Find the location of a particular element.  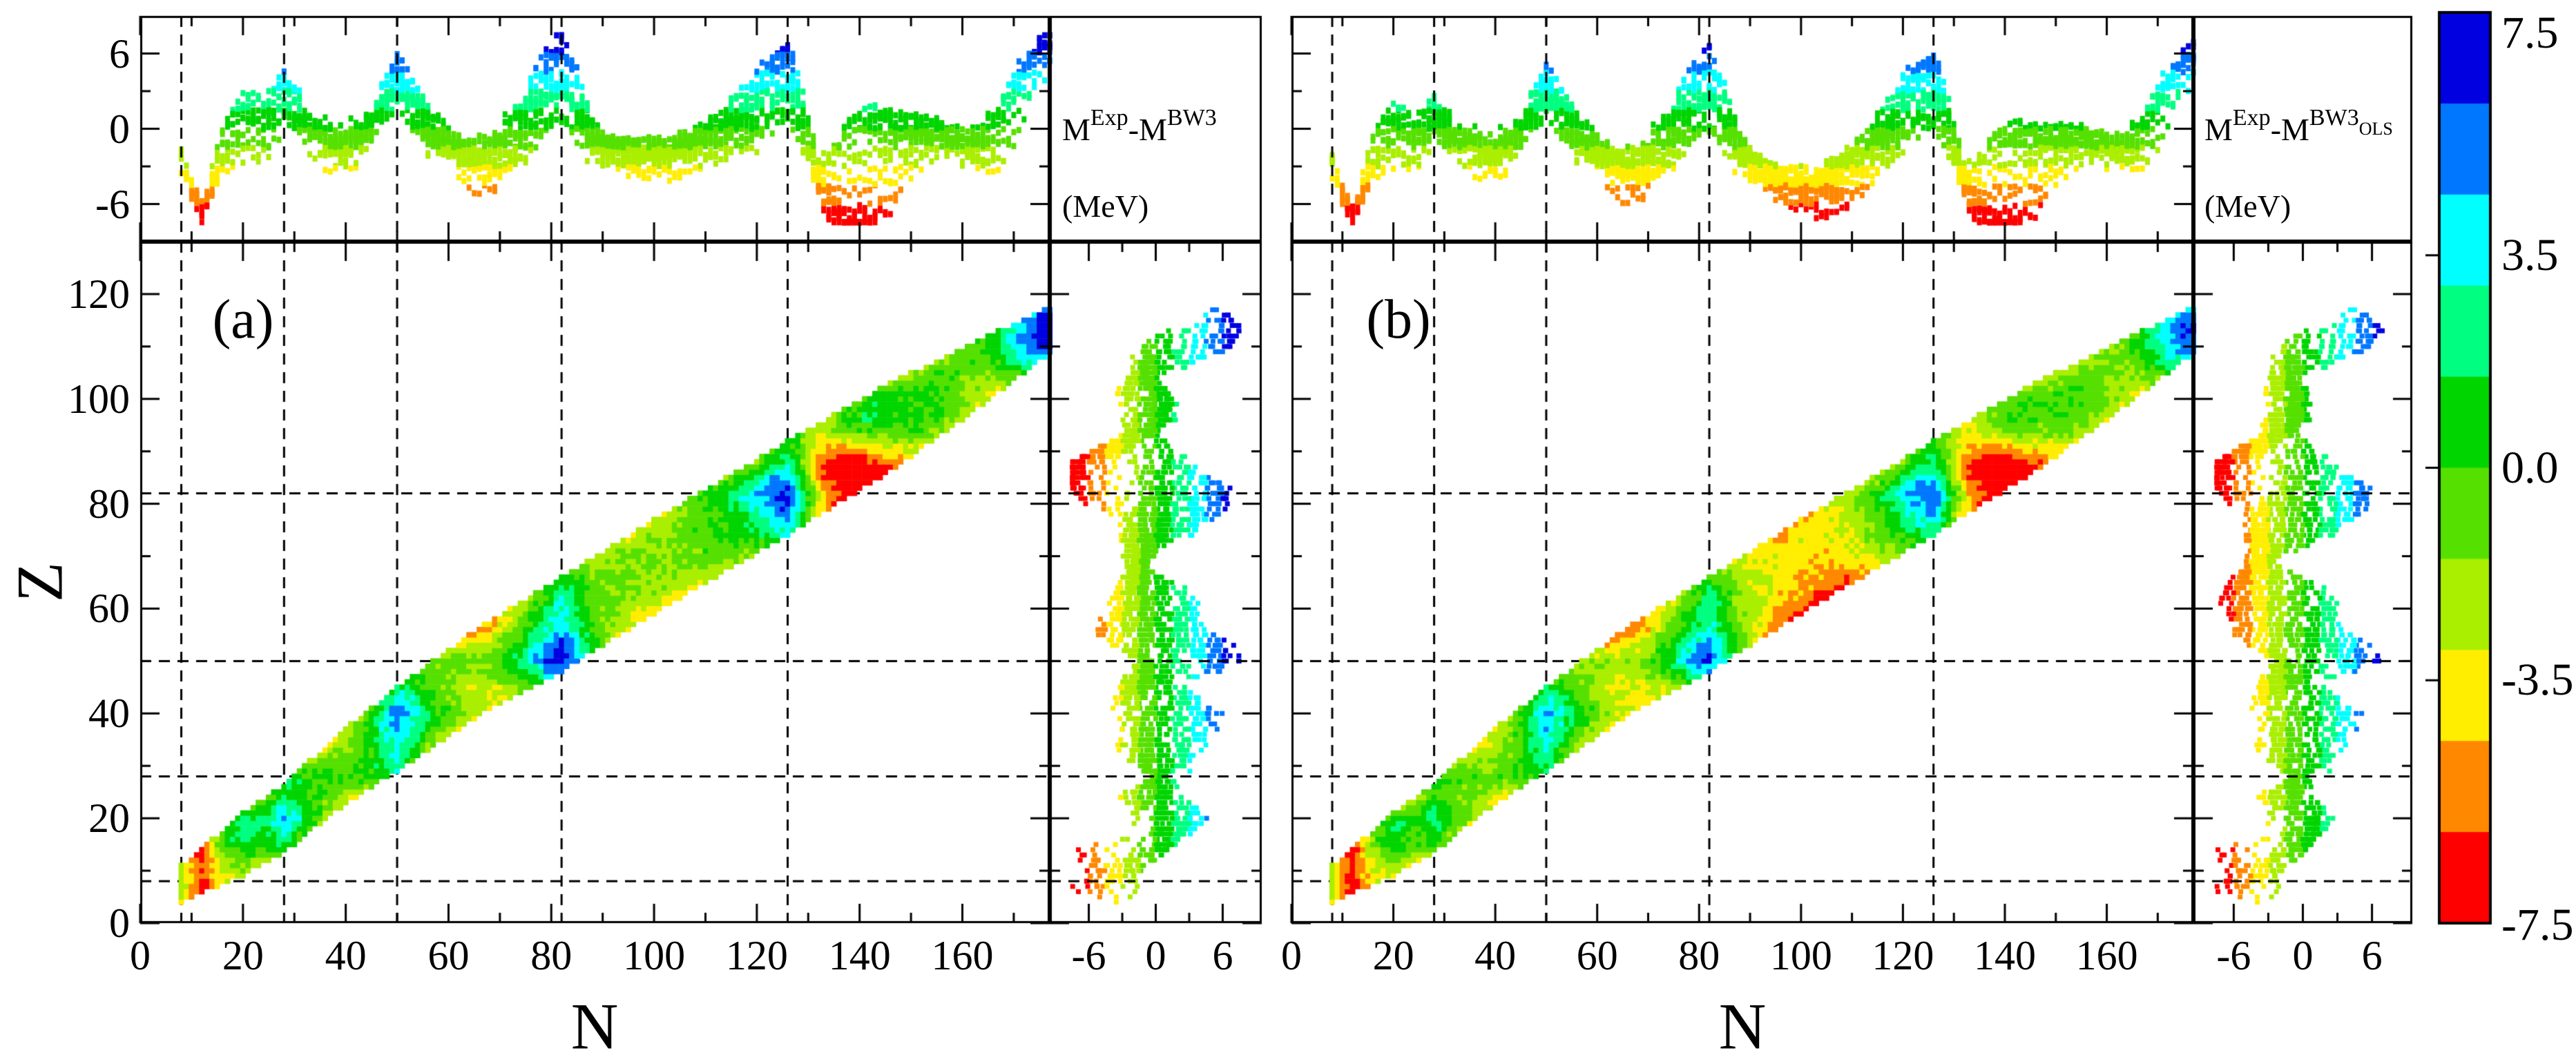

x-tick-label-panel-a: 60 is located at coordinates (448, 956).